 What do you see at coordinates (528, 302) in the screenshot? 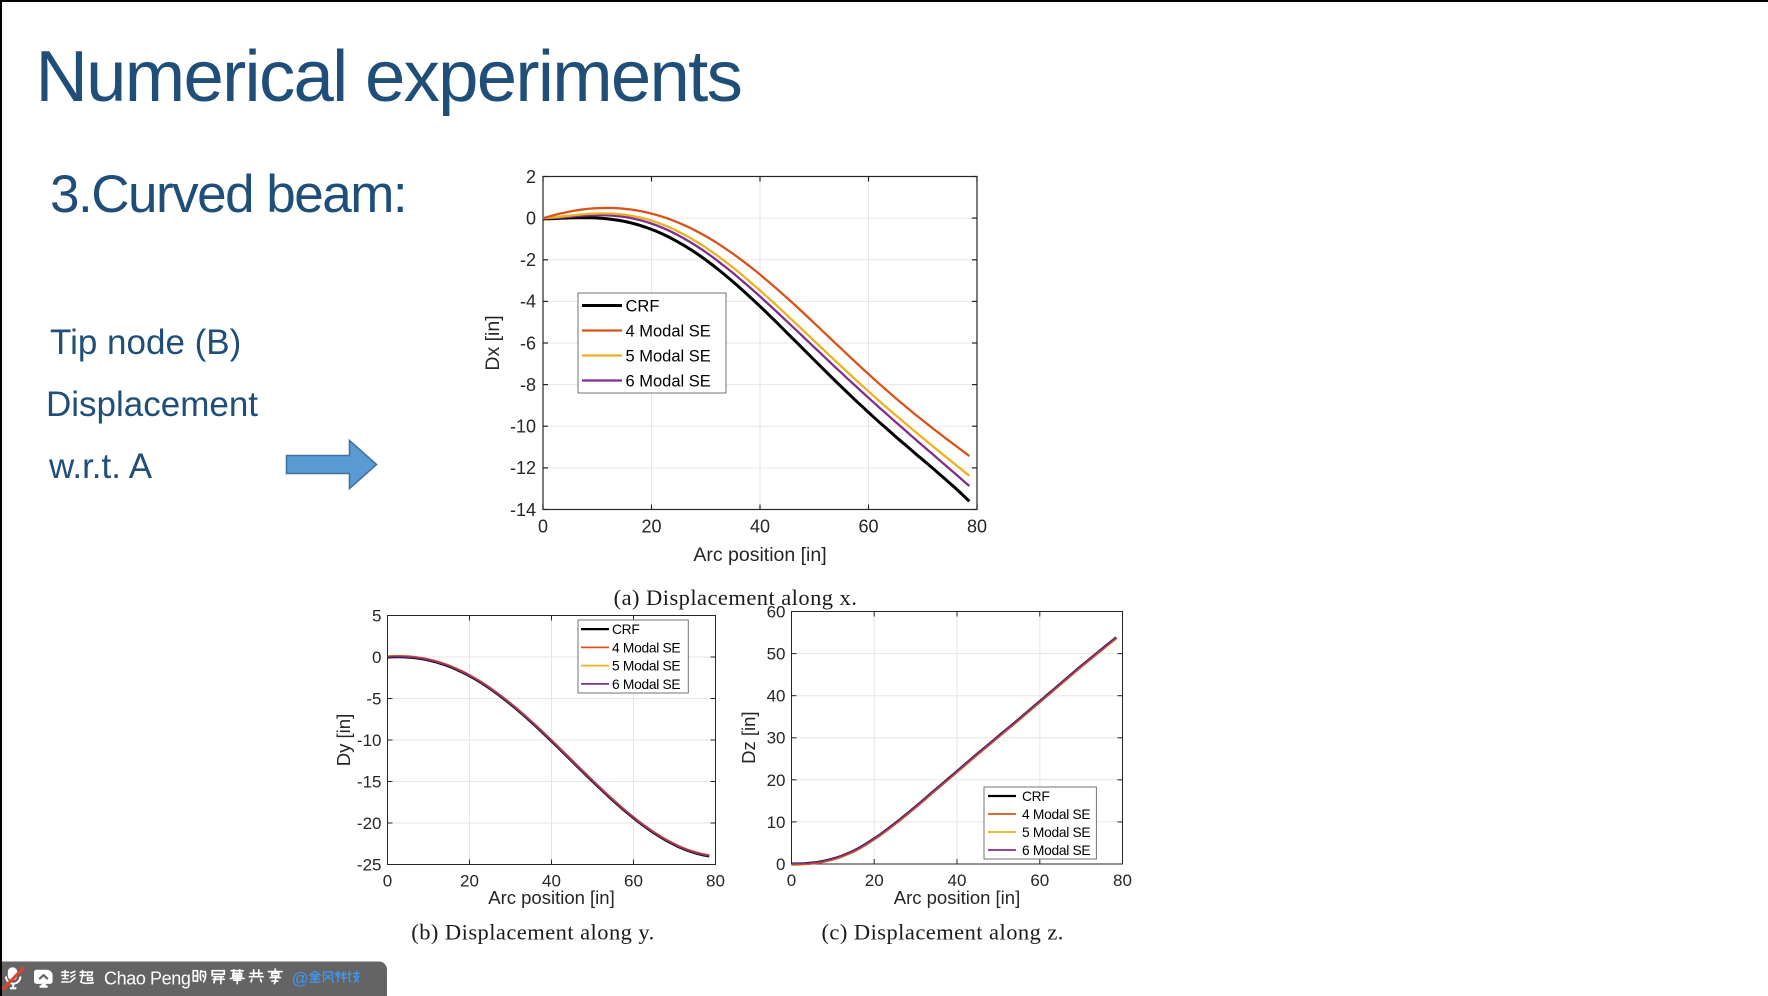
I see `svg-text: -4` at bounding box center [528, 302].